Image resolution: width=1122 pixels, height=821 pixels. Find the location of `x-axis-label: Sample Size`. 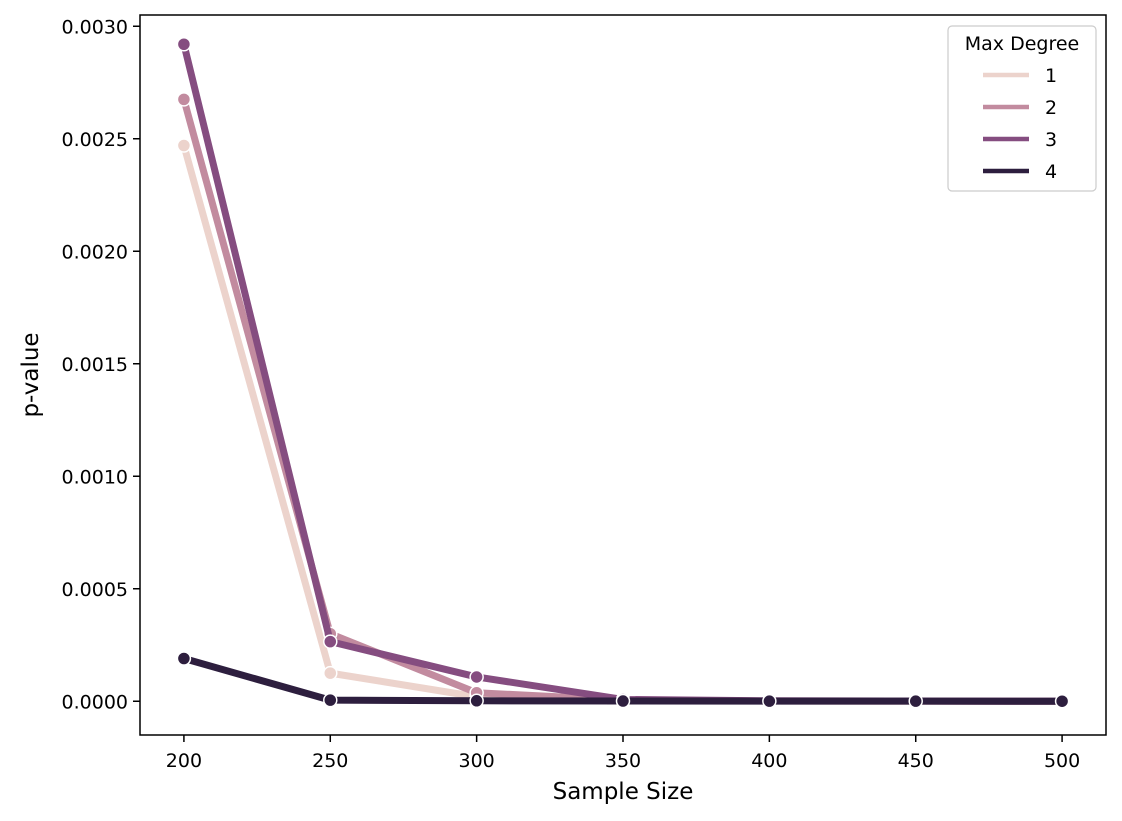

x-axis-label: Sample Size is located at coordinates (623, 792).